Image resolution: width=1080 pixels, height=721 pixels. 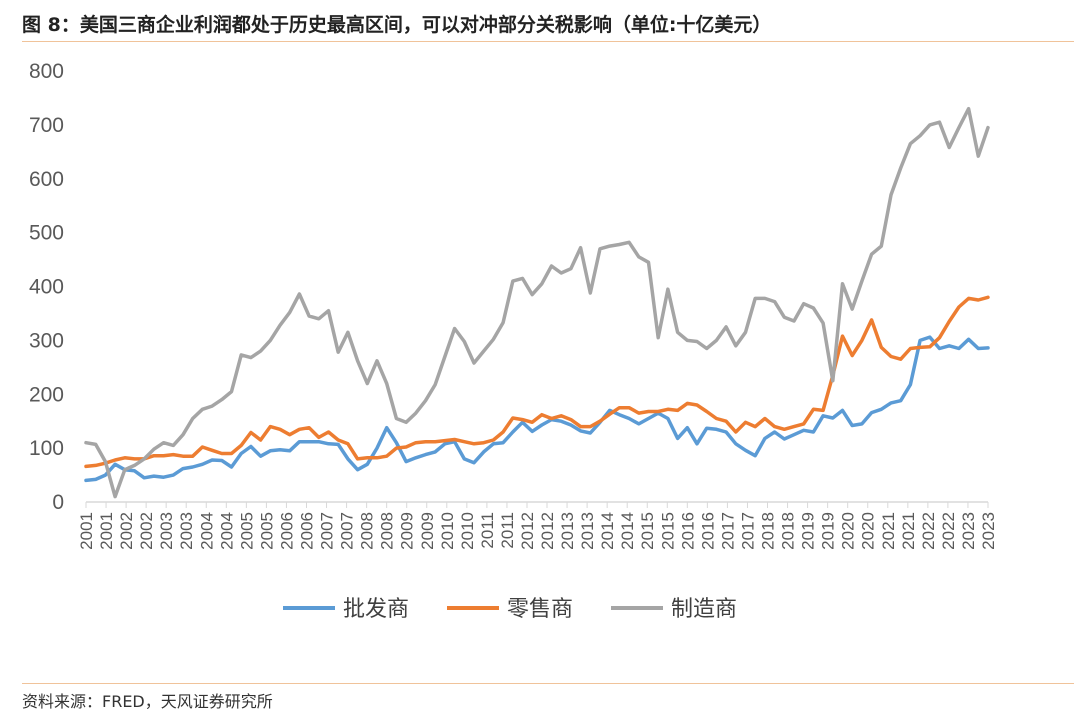 What do you see at coordinates (147, 701) in the screenshot?
I see `source-note: 资料来源：FRED，天风证券研究所` at bounding box center [147, 701].